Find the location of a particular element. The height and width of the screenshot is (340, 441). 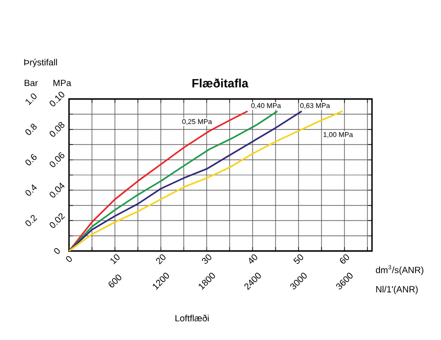

x-tick-label: 60 is located at coordinates (345, 259).